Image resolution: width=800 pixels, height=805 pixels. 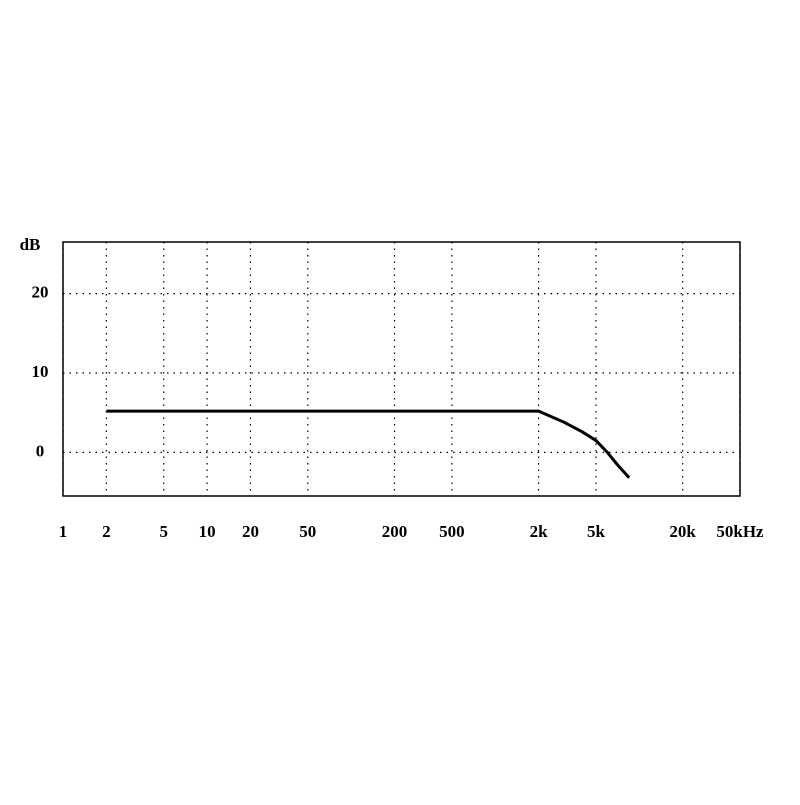 I want to click on x-tick-label: 200, so click(x=395, y=531).